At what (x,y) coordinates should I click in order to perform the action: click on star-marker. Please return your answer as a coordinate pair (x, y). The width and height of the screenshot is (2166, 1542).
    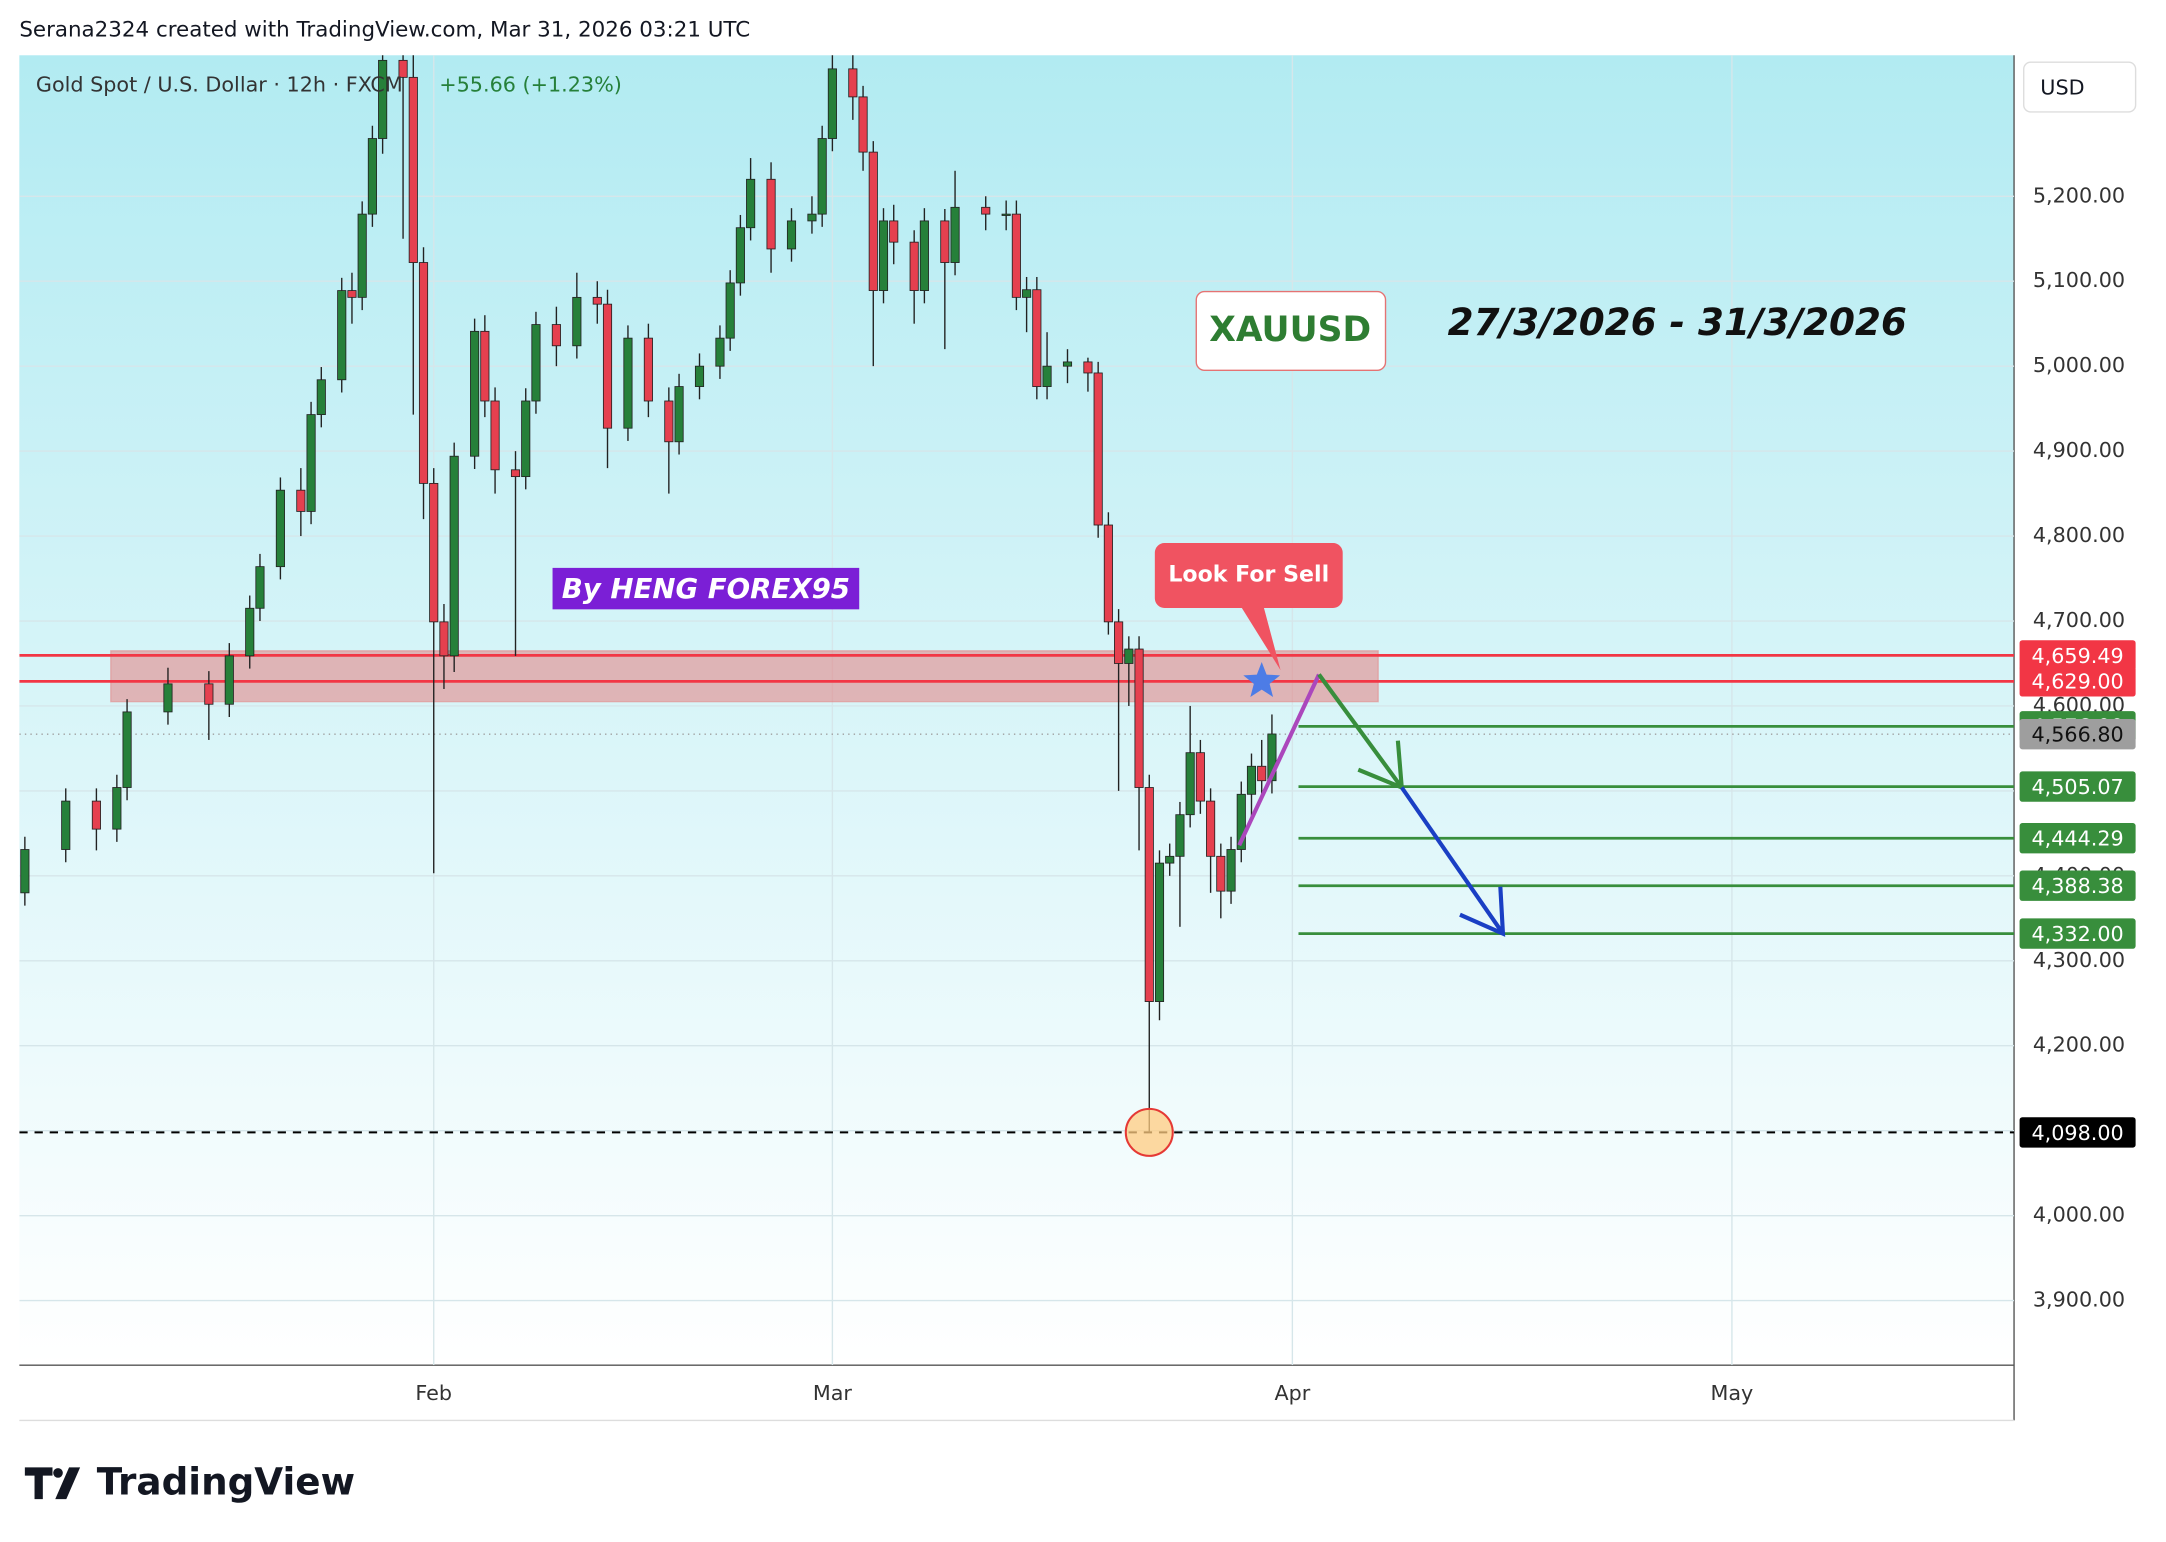
    Looking at the image, I should click on (1262, 679).